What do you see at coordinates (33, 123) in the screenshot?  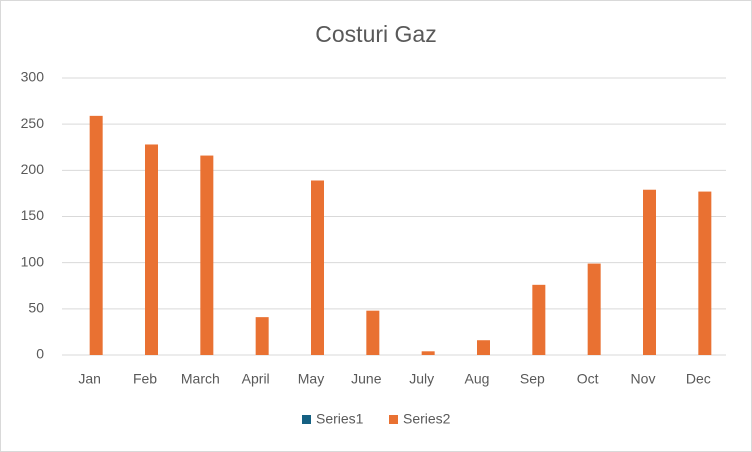 I see `y-tick-label: 250` at bounding box center [33, 123].